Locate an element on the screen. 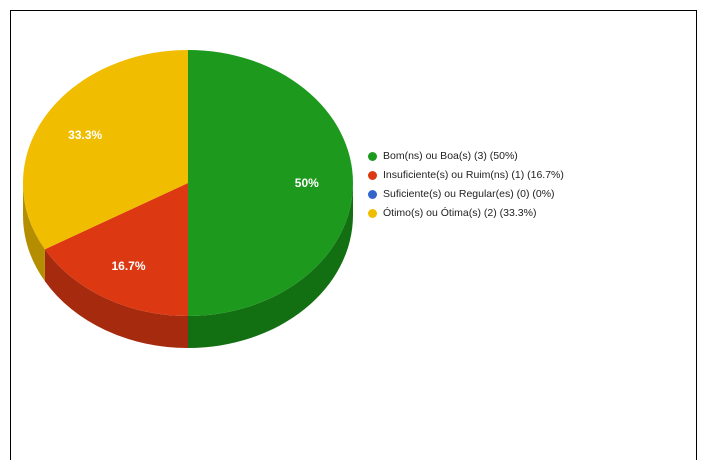  data-label-bom-ns-ou-boa-s: 50% is located at coordinates (307, 183).